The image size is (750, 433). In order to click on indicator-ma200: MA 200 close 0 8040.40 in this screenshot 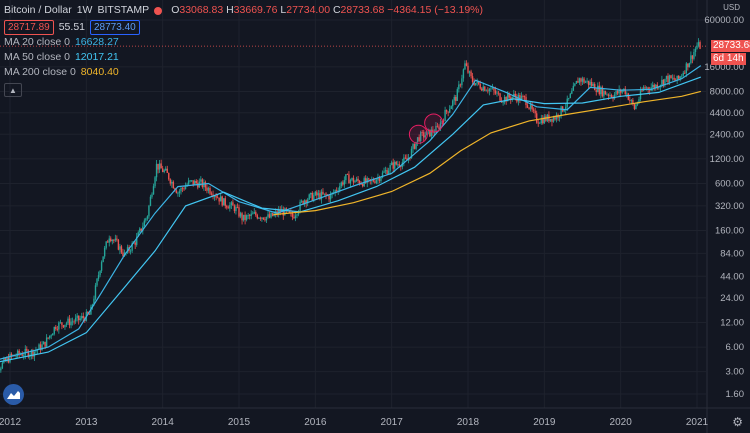, I will do `click(61, 72)`.